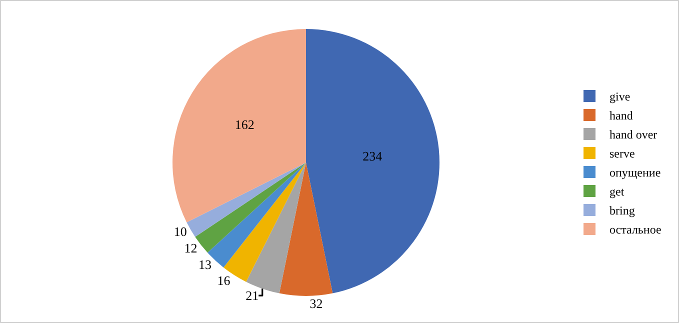 The width and height of the screenshot is (679, 323). I want to click on legend-label: give, so click(620, 97).